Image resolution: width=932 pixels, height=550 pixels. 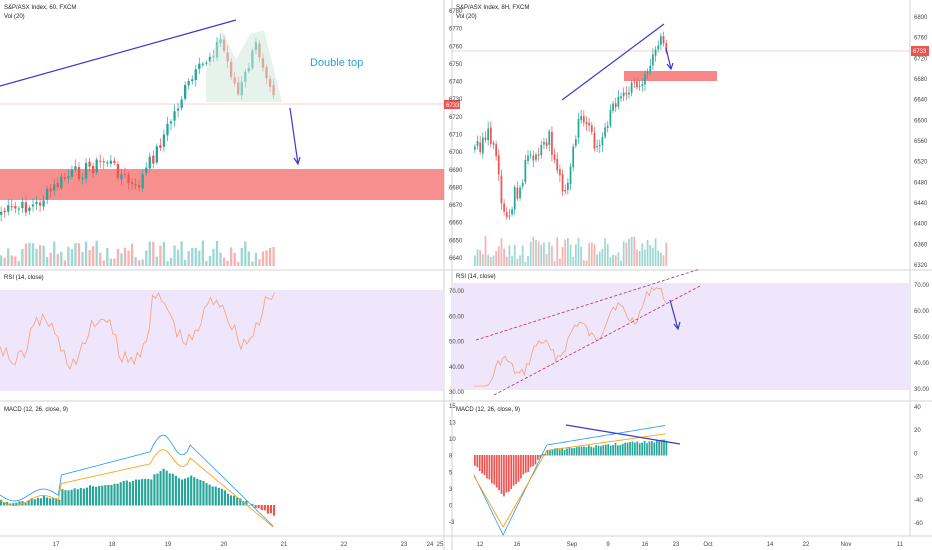 I want to click on time-tick-label: Nov, so click(x=846, y=545).